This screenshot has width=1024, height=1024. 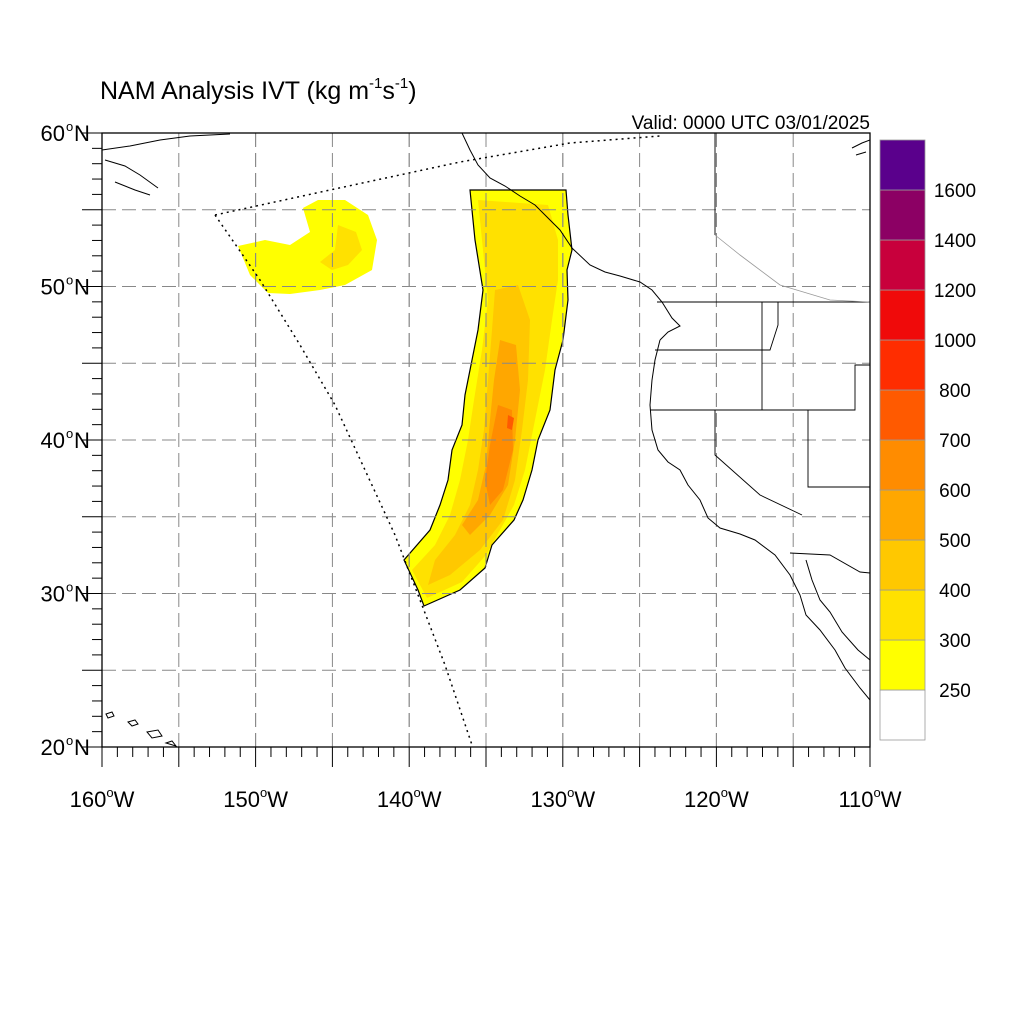 What do you see at coordinates (758, 463) in the screenshot?
I see `border-ca-nv` at bounding box center [758, 463].